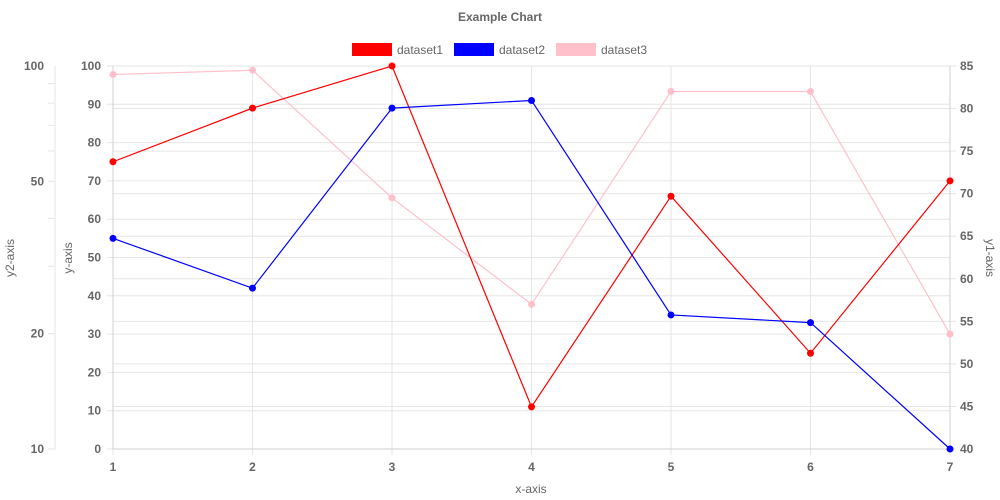 Image resolution: width=1000 pixels, height=500 pixels. What do you see at coordinates (113, 467) in the screenshot?
I see `x-tick-label: 1` at bounding box center [113, 467].